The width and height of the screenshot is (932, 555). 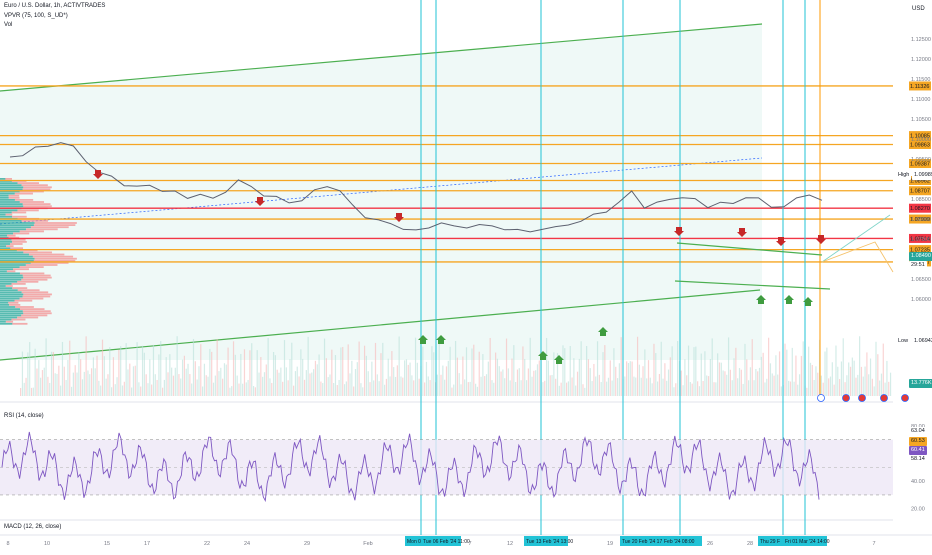 I want to click on current-price-badge: 1.08490, so click(x=920, y=256).